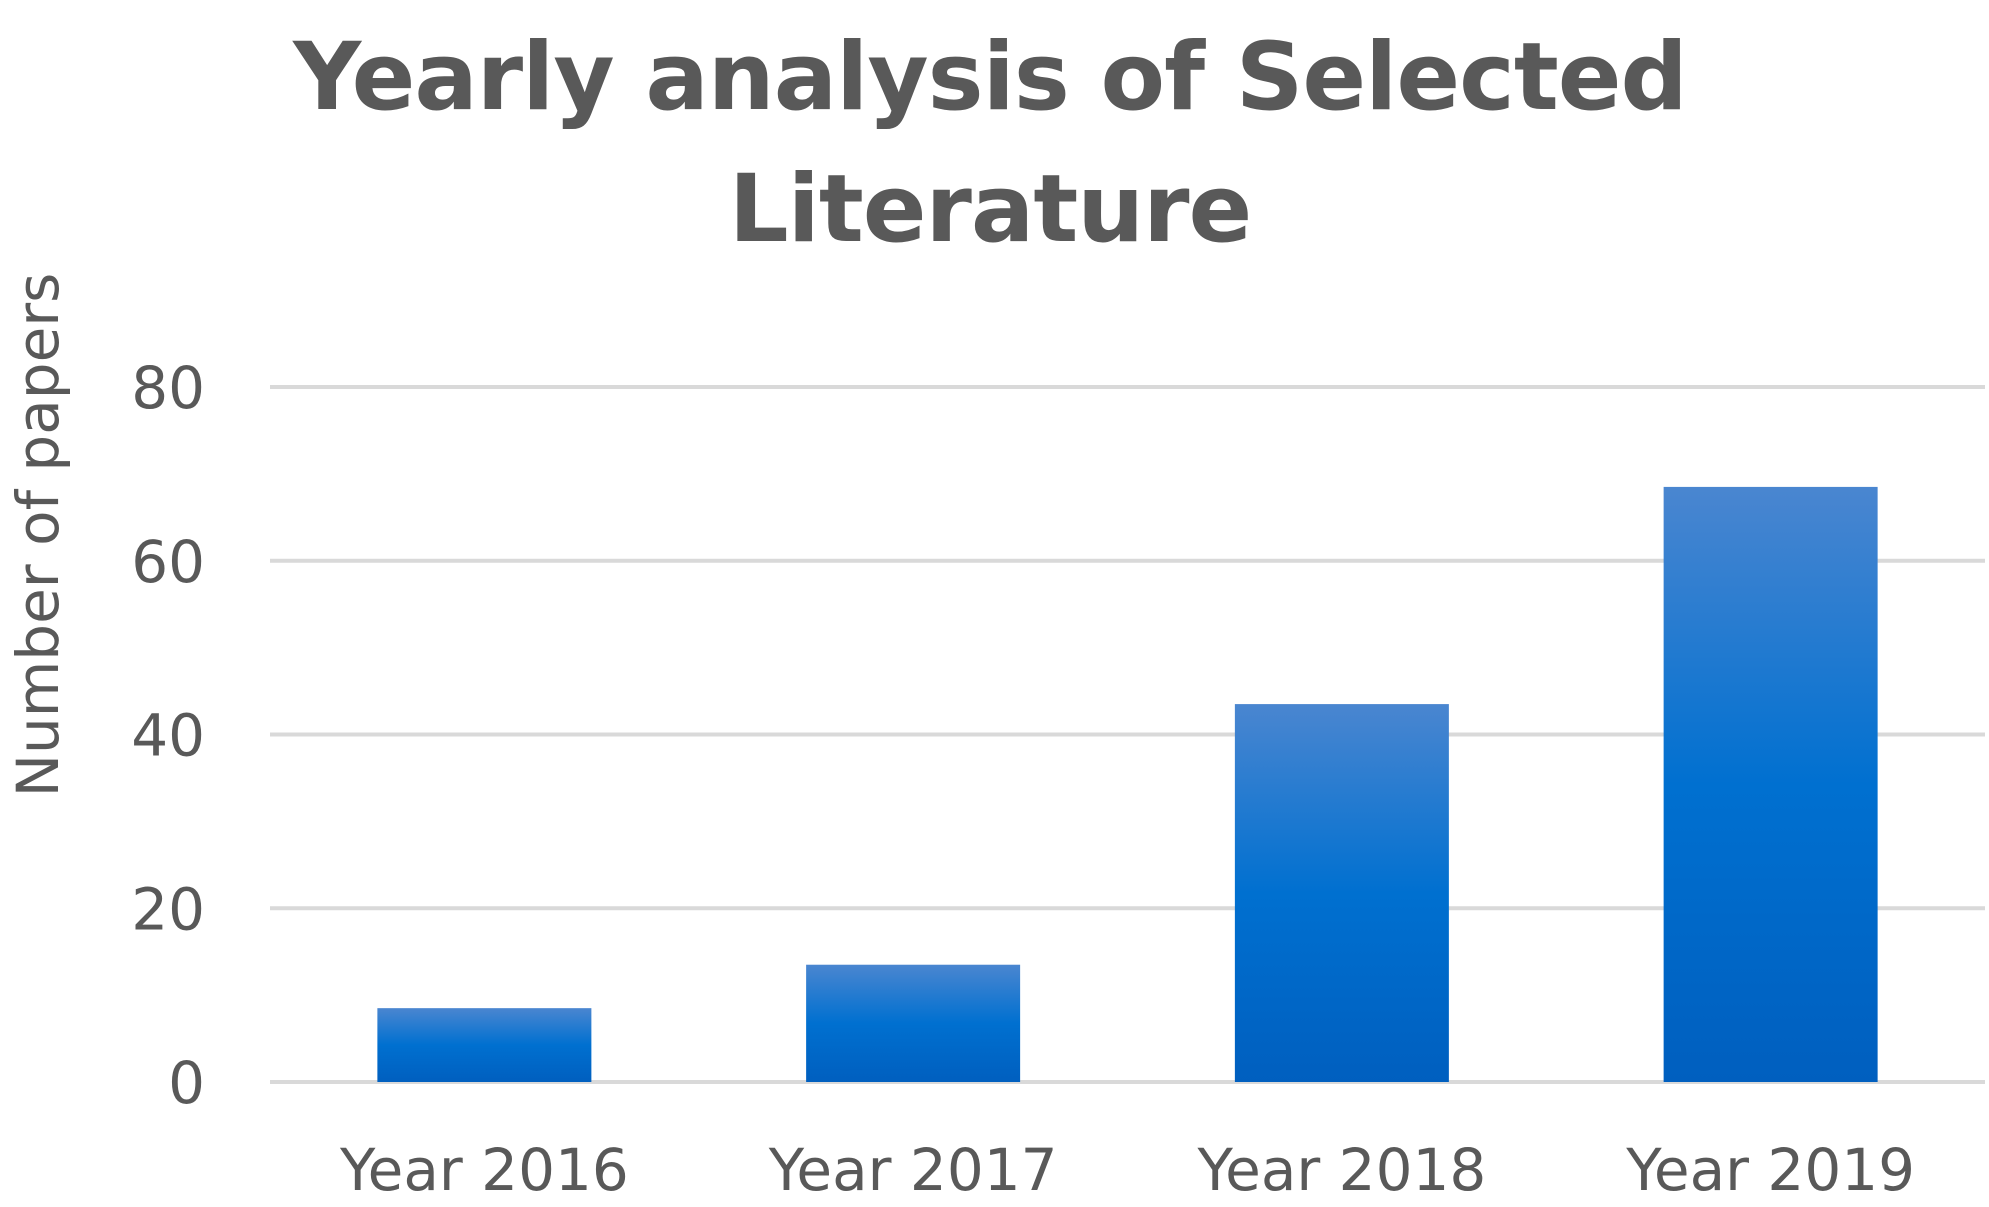 The height and width of the screenshot is (1207, 1989). I want to click on x-tick-label: Year 2019, so click(1770, 1170).